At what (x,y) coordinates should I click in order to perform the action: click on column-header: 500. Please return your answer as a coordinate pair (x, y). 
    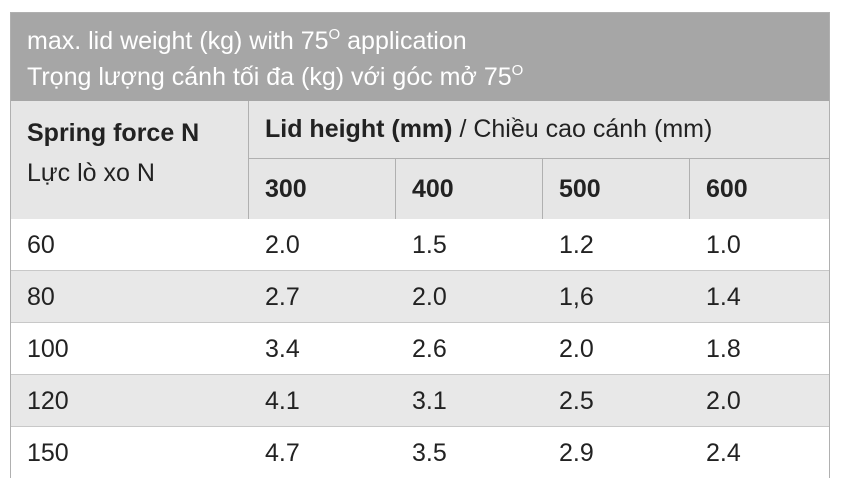
    Looking at the image, I should click on (616, 189).